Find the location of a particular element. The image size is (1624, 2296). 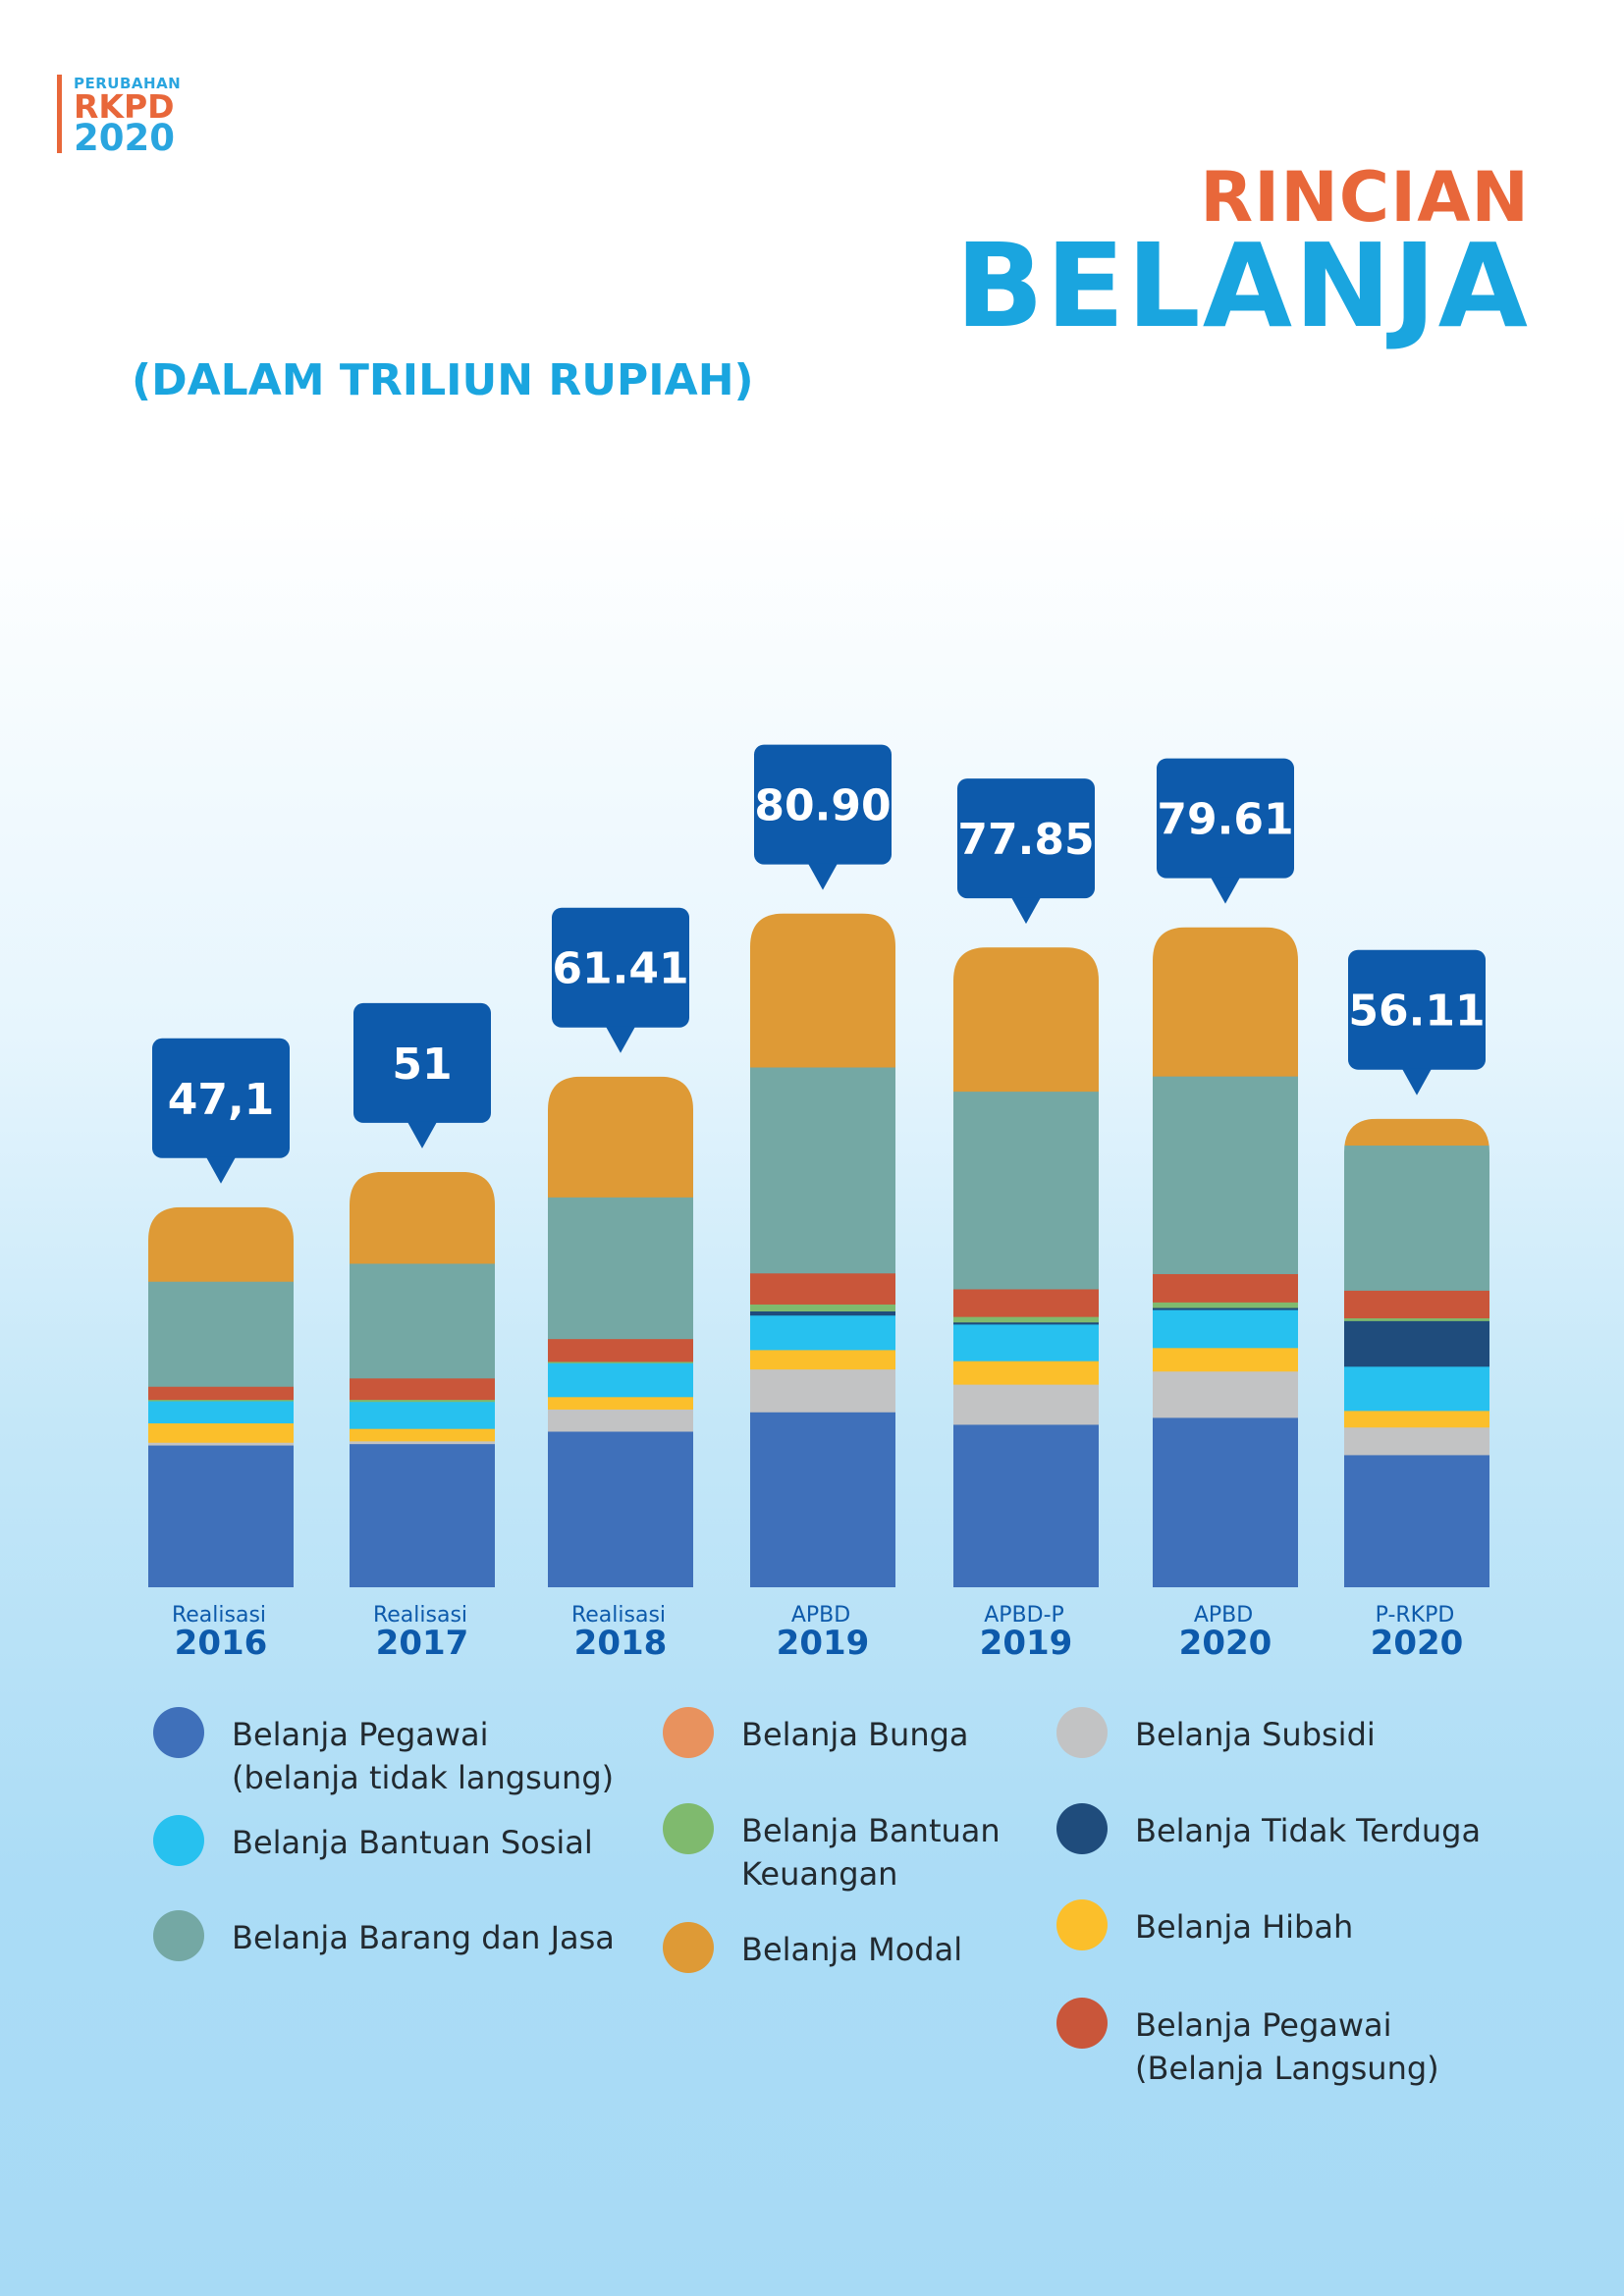

legend-label: Belanja Subsidi is located at coordinates (1255, 1734).